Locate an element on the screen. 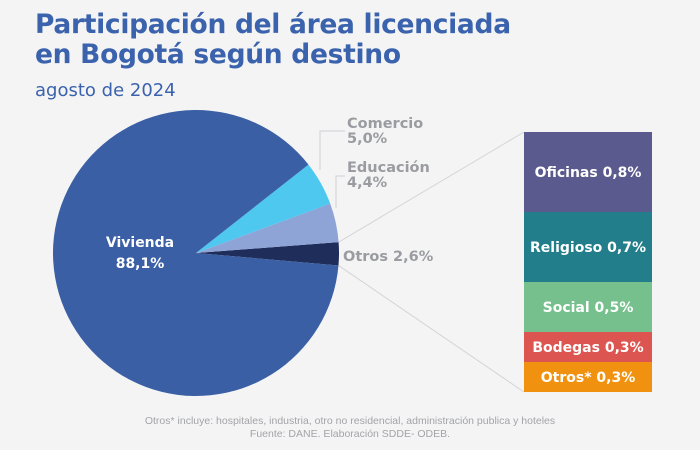 Image resolution: width=700 pixels, height=450 pixels. source-note: Fuente: DANE. Elaboración SDDE- ODEB. is located at coordinates (350, 434).